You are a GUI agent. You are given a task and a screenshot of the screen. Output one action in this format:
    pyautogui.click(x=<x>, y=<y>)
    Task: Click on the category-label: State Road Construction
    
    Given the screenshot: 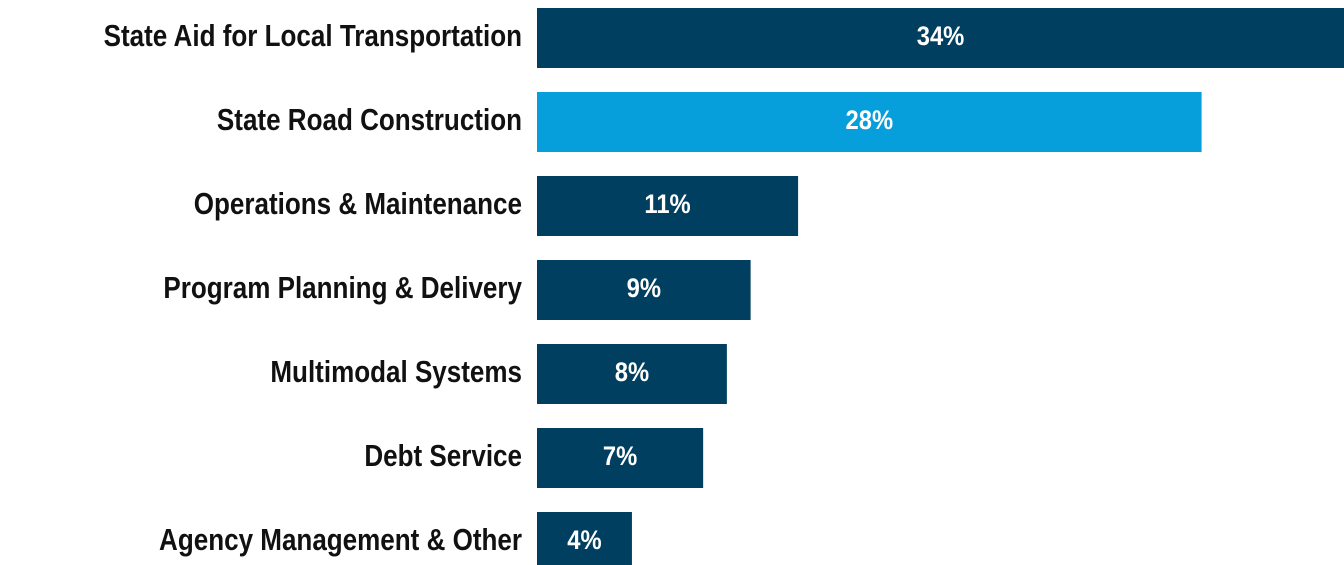 What is the action you would take?
    pyautogui.click(x=369, y=120)
    